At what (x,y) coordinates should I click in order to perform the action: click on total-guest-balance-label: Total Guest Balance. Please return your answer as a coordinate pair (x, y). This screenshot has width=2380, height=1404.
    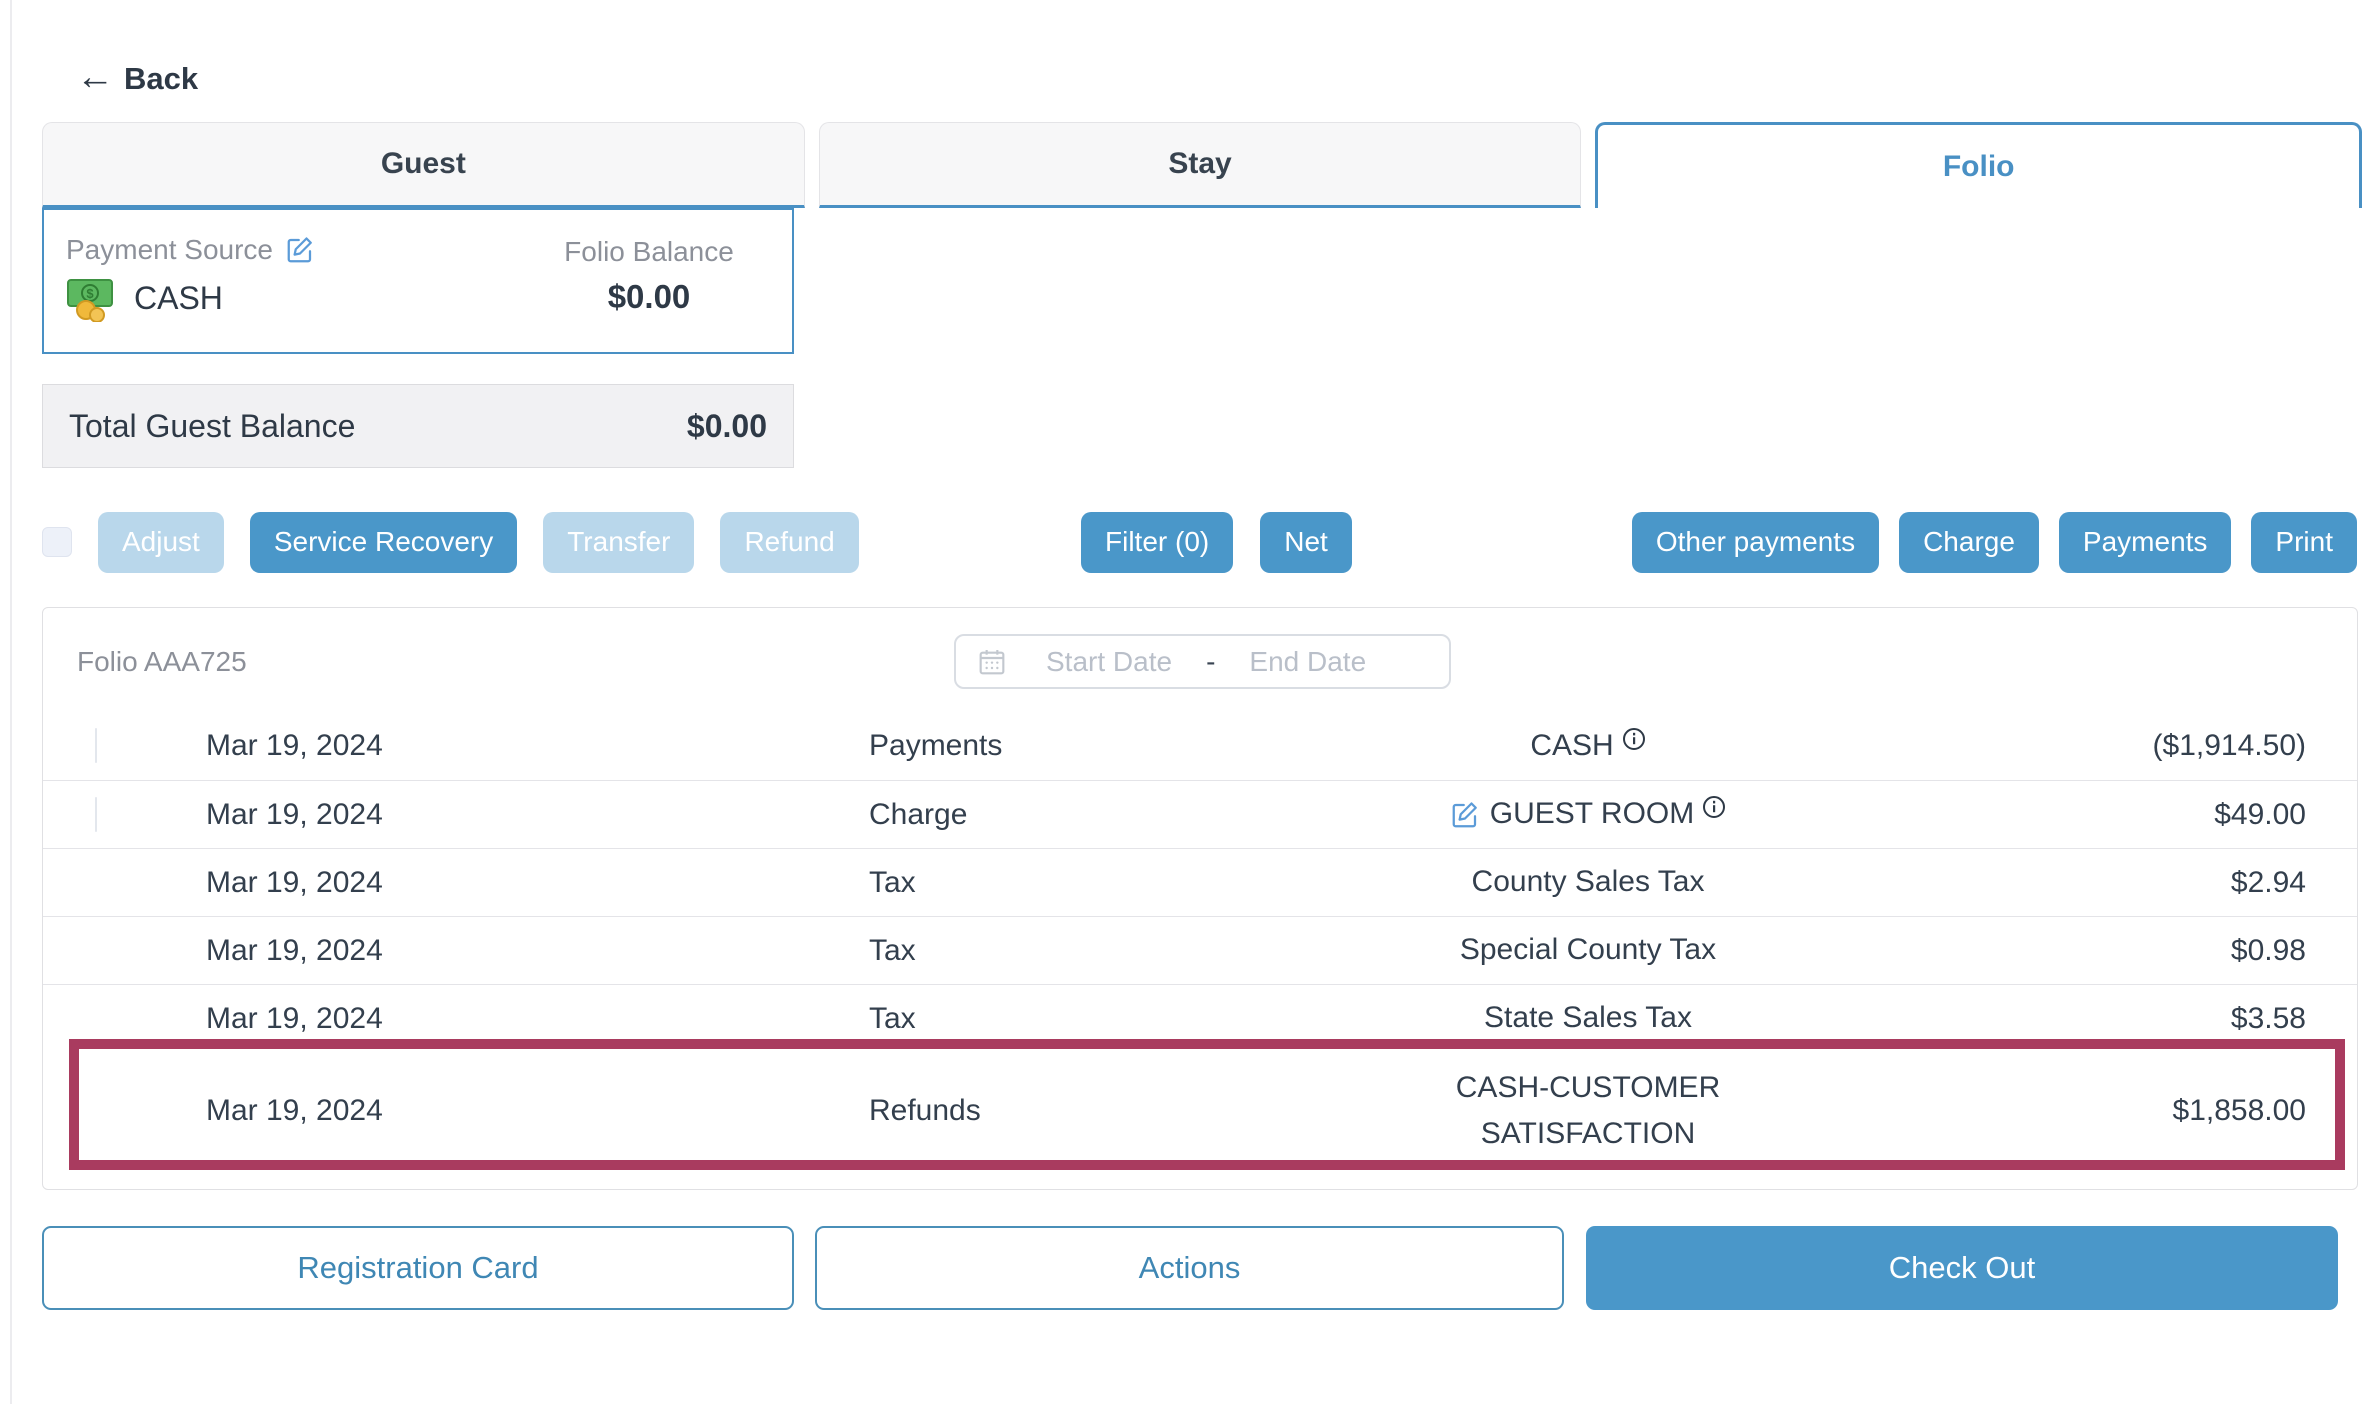
    Looking at the image, I should click on (212, 425).